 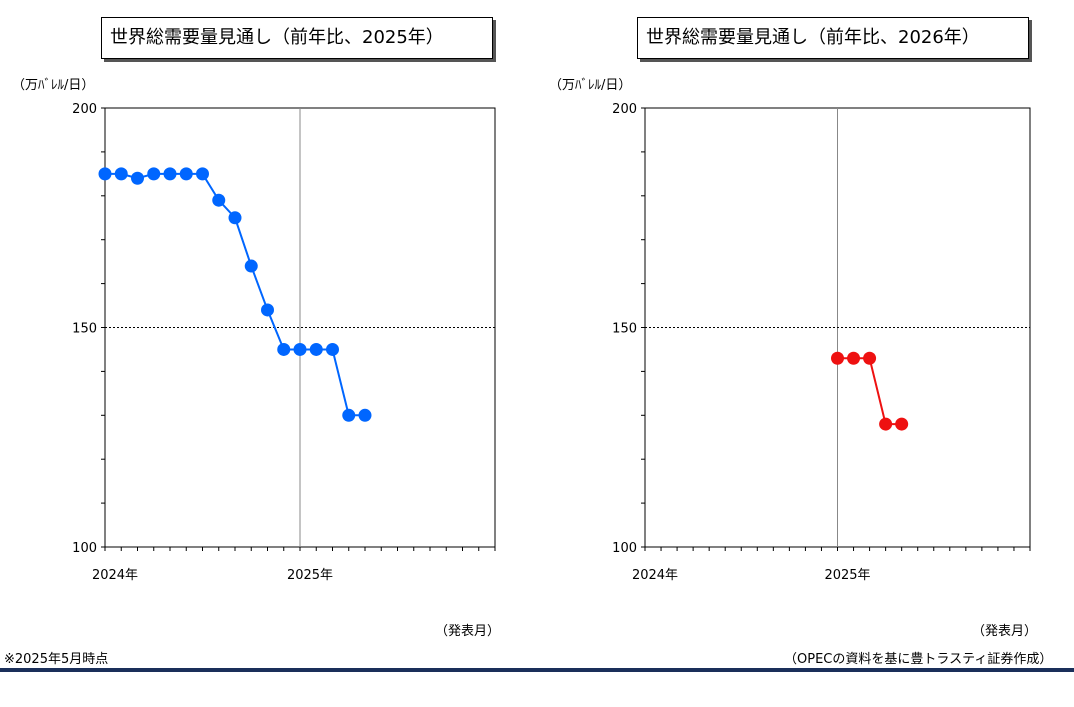 I want to click on footer-divider, so click(x=537, y=670).